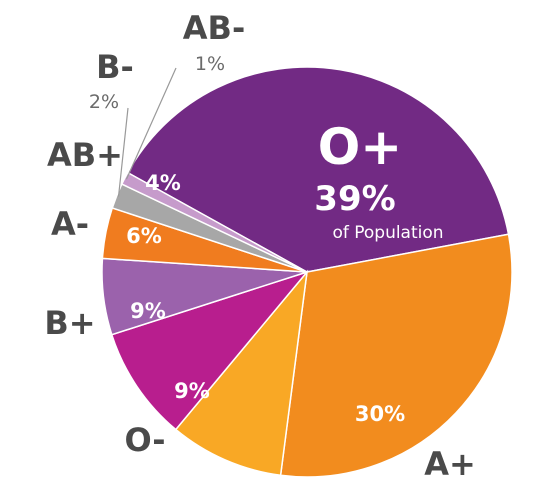  Describe the element at coordinates (148, 311) in the screenshot. I see `slice-pct-b-positive: 9%` at that location.